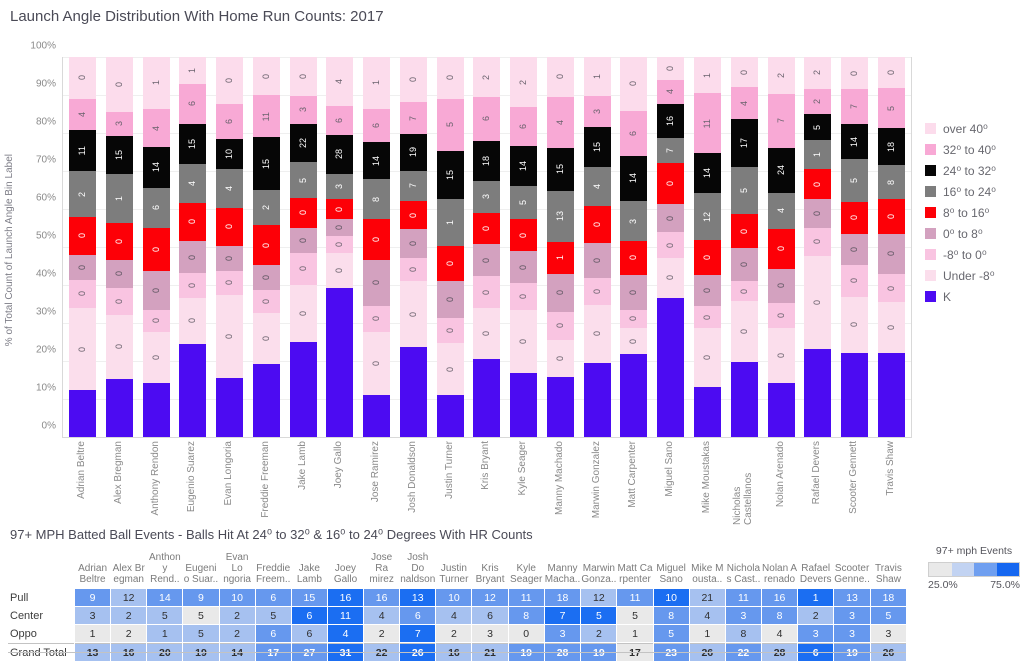 The height and width of the screenshot is (663, 1024). I want to click on column-header: Evan Lo ngoria, so click(237, 568).